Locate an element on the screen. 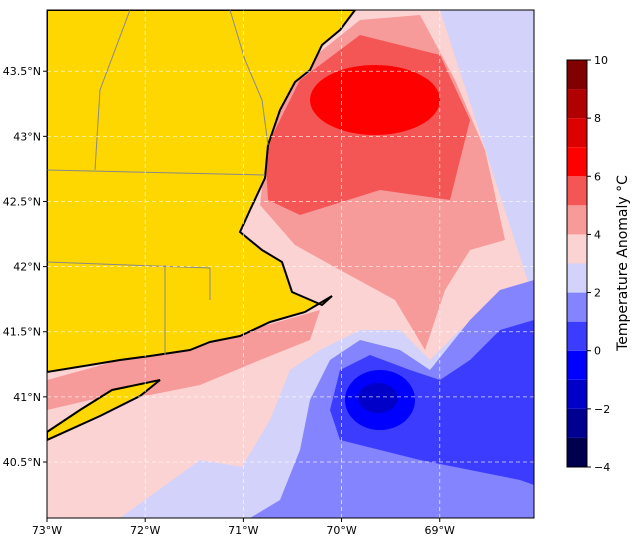 This screenshot has height=547, width=638. y-tick-label: 42°N is located at coordinates (27, 267).